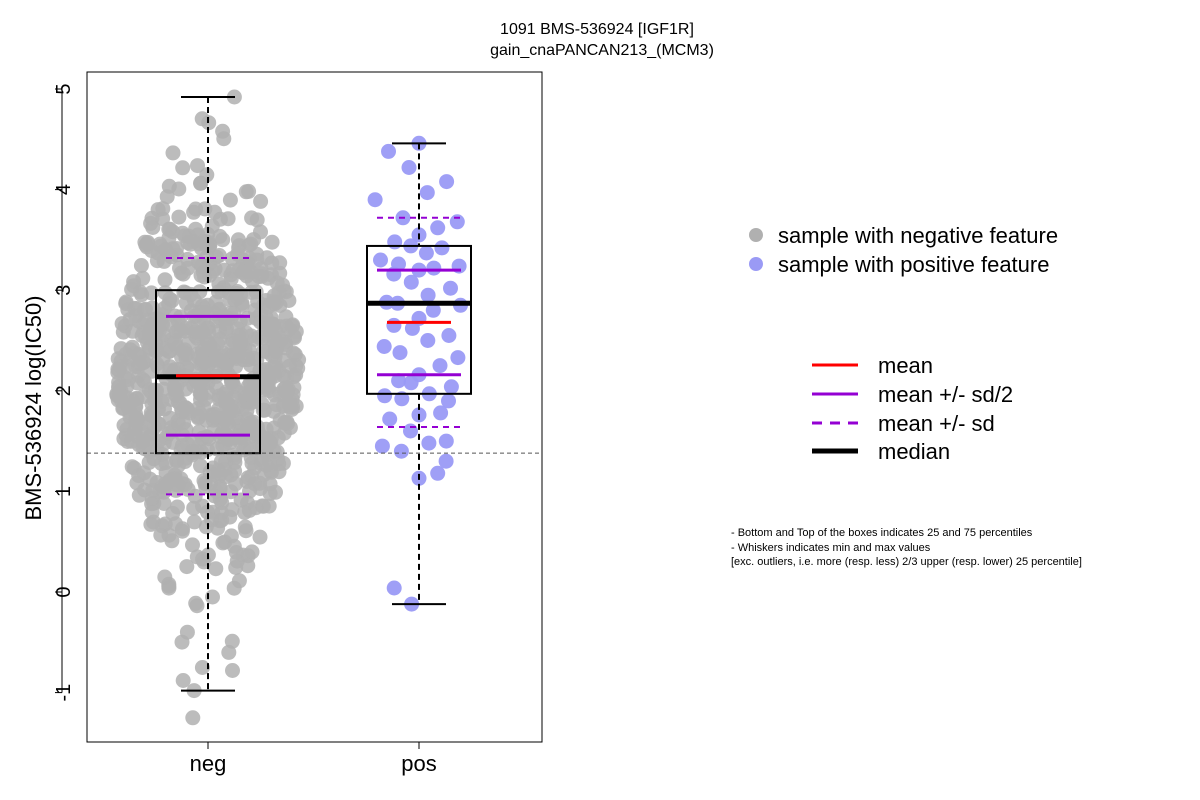 The height and width of the screenshot is (800, 1200). What do you see at coordinates (33, 407) in the screenshot?
I see `y-axis-label: BMS-536924 log(IC50)` at bounding box center [33, 407].